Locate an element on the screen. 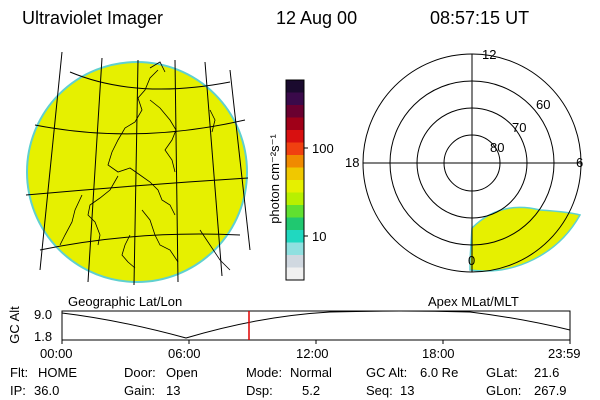 This screenshot has height=400, width=600. info-label-mode: Mode: is located at coordinates (264, 372).